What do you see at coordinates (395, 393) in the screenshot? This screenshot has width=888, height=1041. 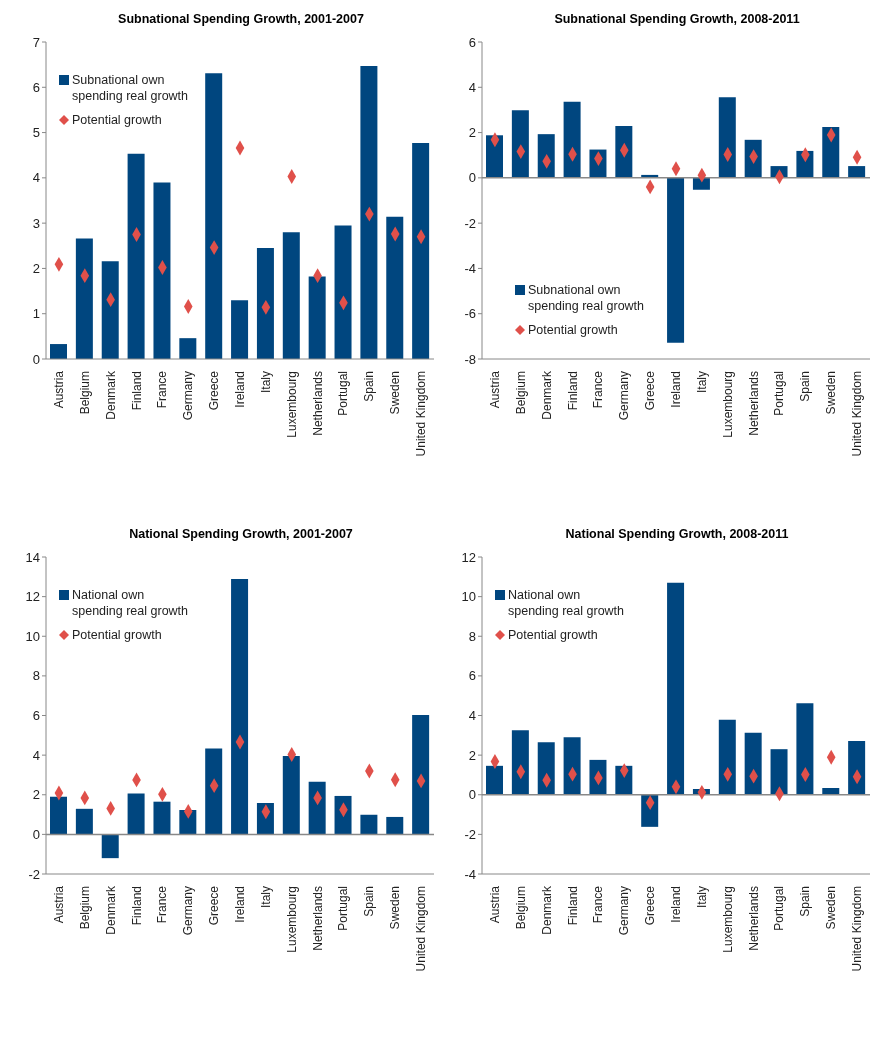 I see `x-tick-label: Sweden` at bounding box center [395, 393].